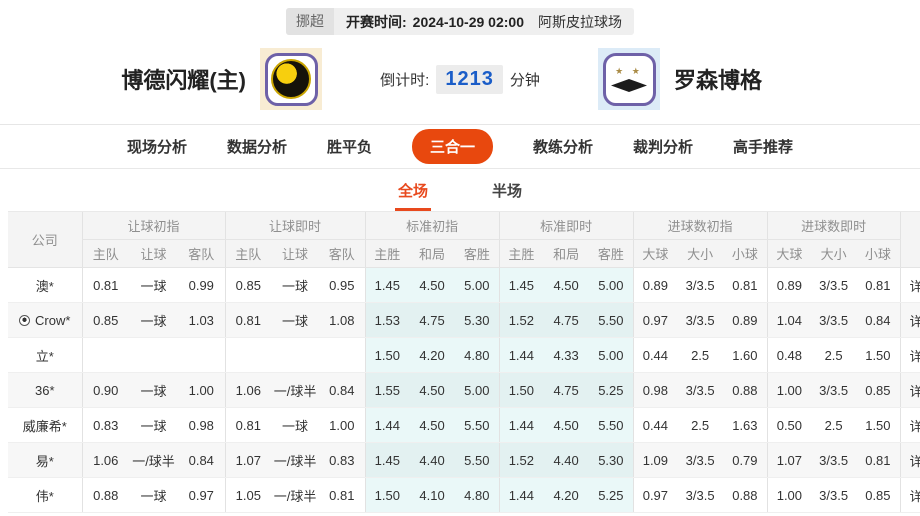 This screenshot has height=516, width=920. Describe the element at coordinates (45, 460) in the screenshot. I see `company-name: 易*` at that location.